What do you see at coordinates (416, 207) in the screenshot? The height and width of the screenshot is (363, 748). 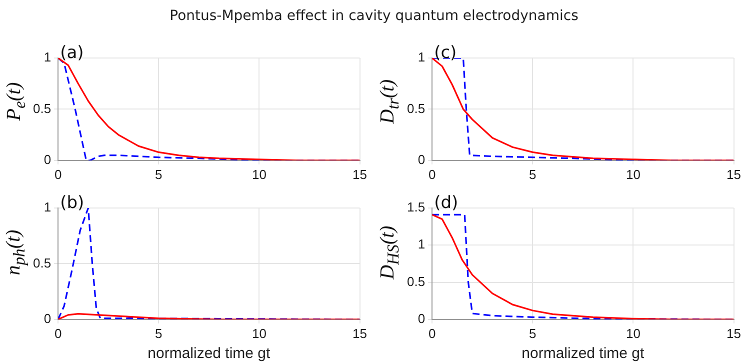 I see `y-tick-label: 1.5` at bounding box center [416, 207].